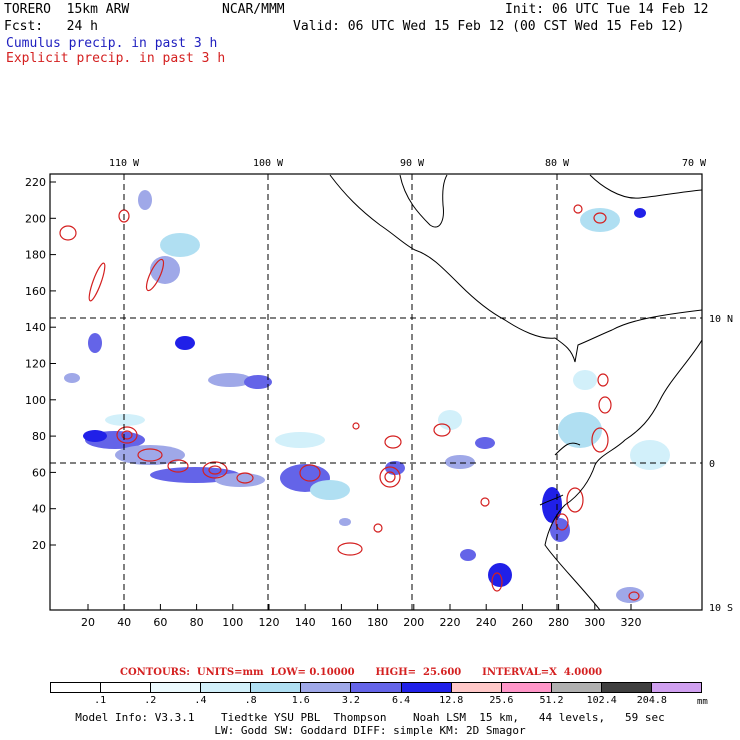 This screenshot has height=740, width=740. What do you see at coordinates (253, 9) in the screenshot?
I see `organization: NCAR/MMM` at bounding box center [253, 9].